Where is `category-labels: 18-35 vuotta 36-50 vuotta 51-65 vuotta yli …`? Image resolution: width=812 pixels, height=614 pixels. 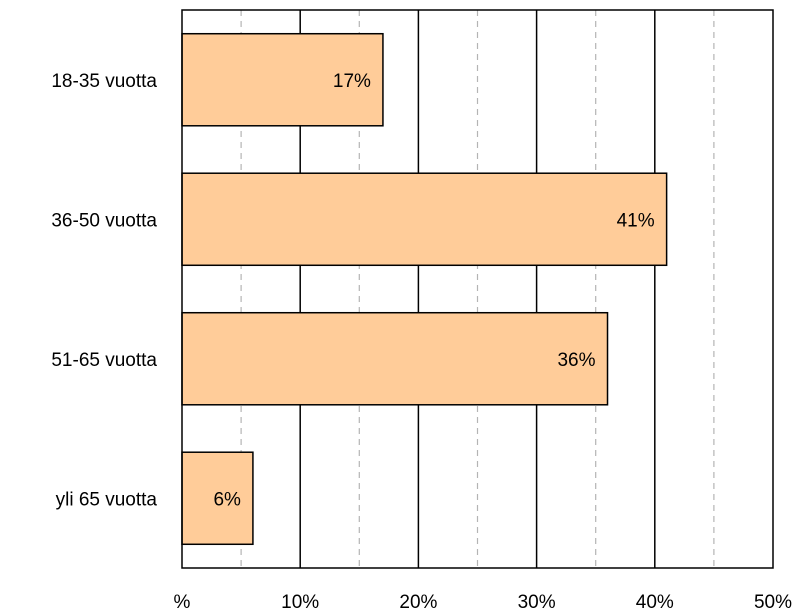
category-labels: 18-35 vuotta 36-50 vuotta 51-65 vuotta yli … is located at coordinates (104, 291).